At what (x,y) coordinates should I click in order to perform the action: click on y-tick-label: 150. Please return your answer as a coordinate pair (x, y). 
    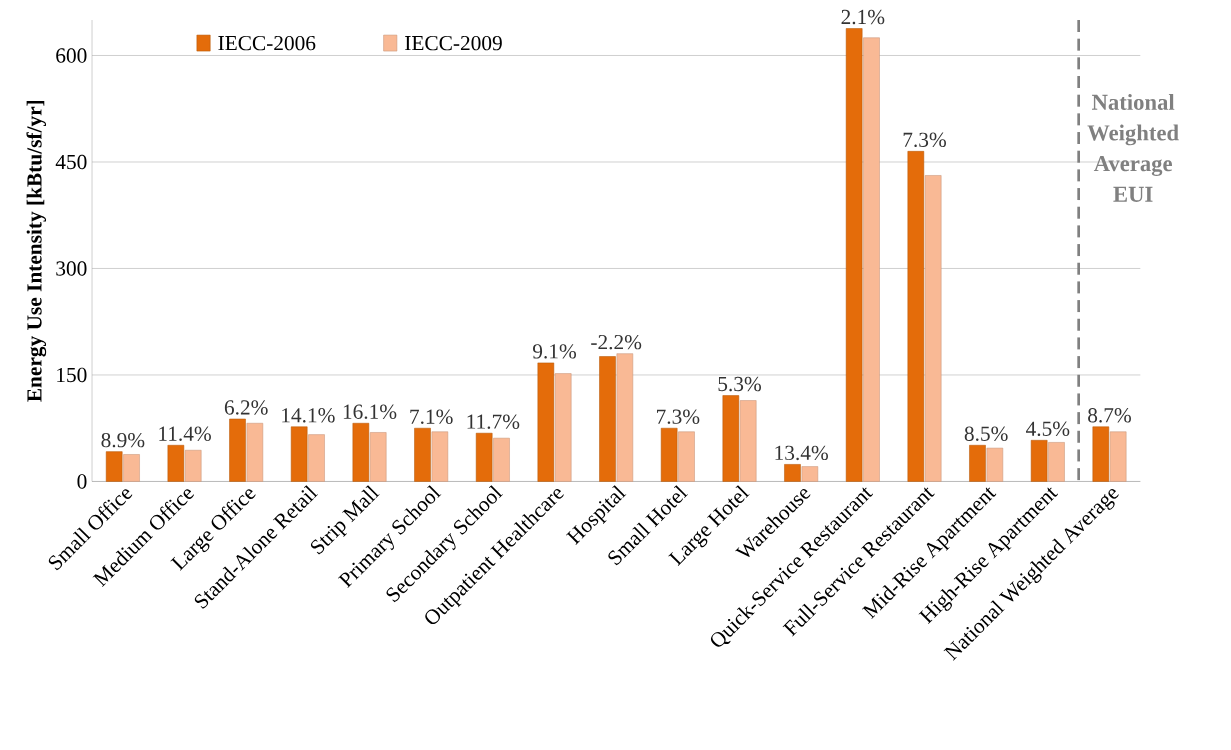
    Looking at the image, I should click on (72, 375).